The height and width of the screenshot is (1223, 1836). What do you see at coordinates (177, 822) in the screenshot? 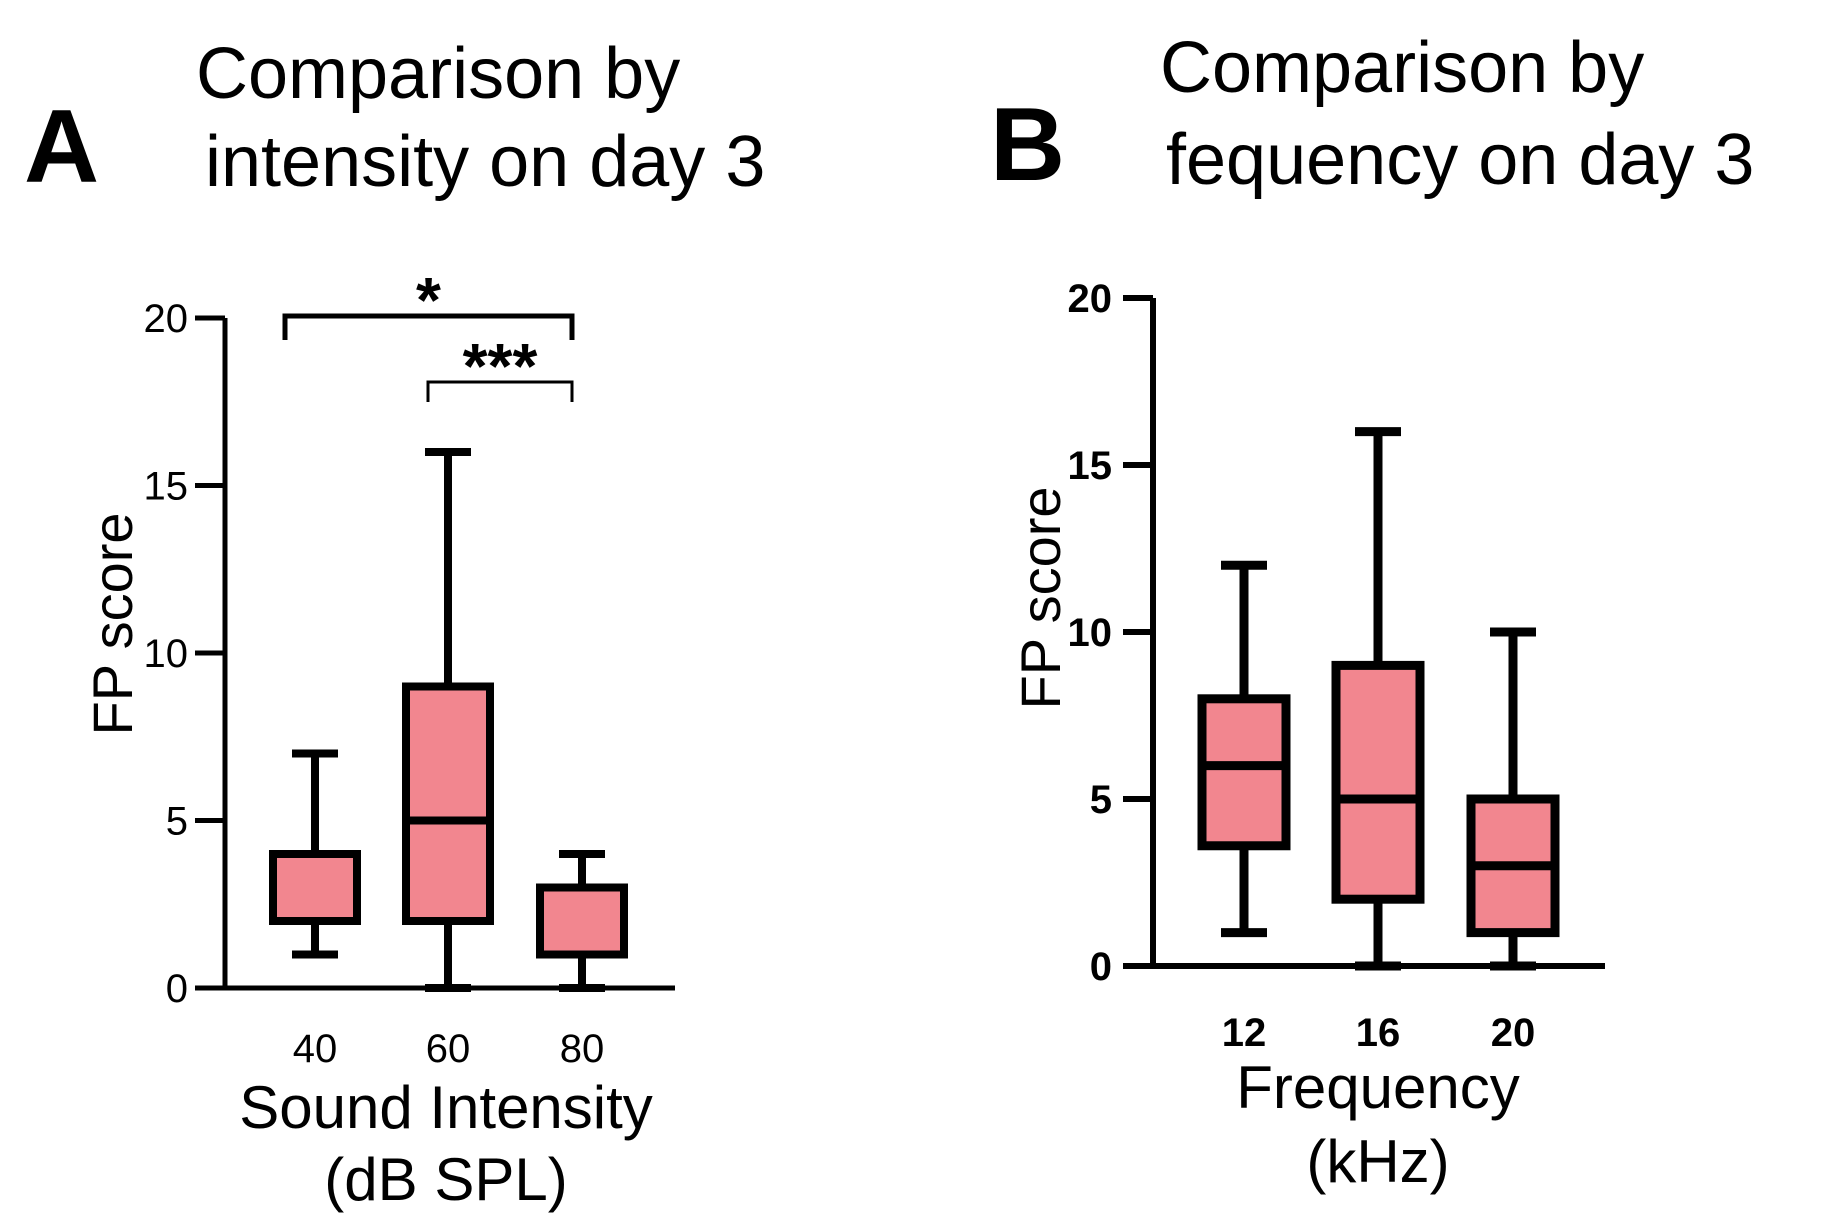
I see `panel-a-y-tick-label: 5` at bounding box center [177, 822].